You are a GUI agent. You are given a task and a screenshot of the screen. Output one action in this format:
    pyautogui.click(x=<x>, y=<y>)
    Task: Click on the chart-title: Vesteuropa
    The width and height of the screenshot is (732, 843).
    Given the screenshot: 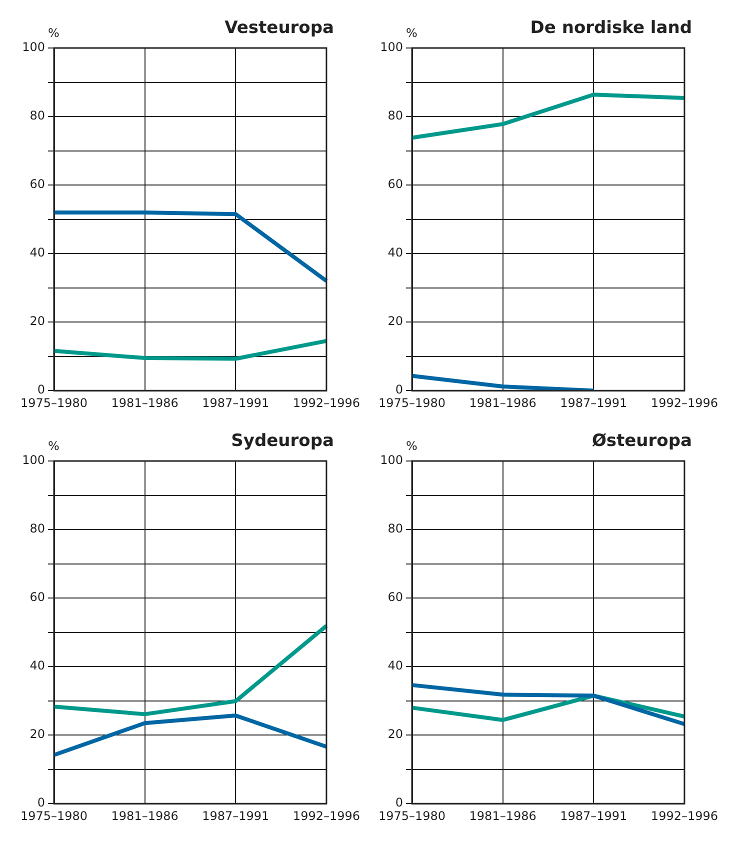 What is the action you would take?
    pyautogui.click(x=279, y=28)
    